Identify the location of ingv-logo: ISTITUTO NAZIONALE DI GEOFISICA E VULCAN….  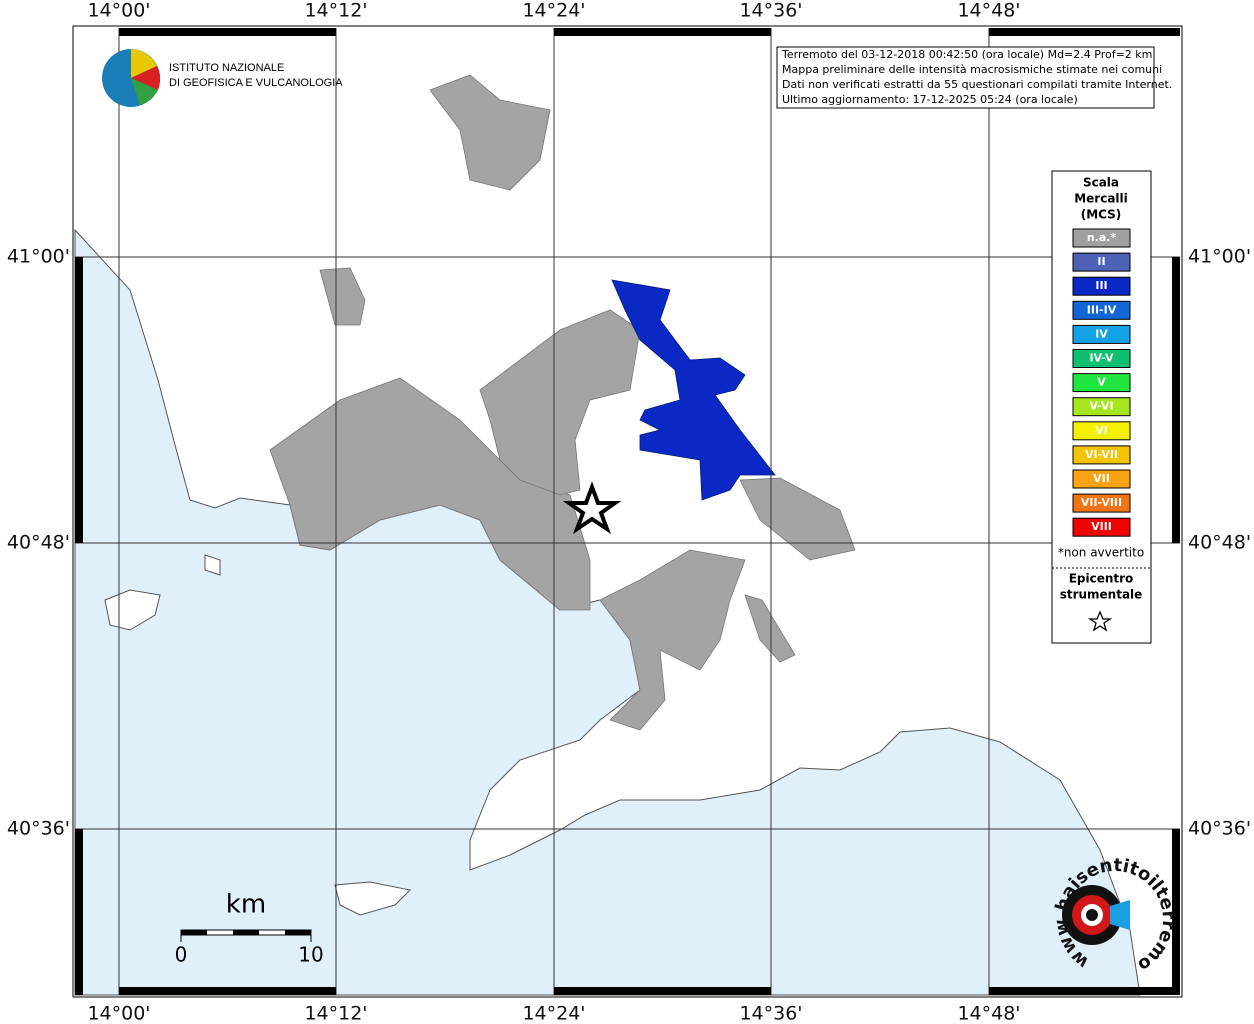
(222, 78).